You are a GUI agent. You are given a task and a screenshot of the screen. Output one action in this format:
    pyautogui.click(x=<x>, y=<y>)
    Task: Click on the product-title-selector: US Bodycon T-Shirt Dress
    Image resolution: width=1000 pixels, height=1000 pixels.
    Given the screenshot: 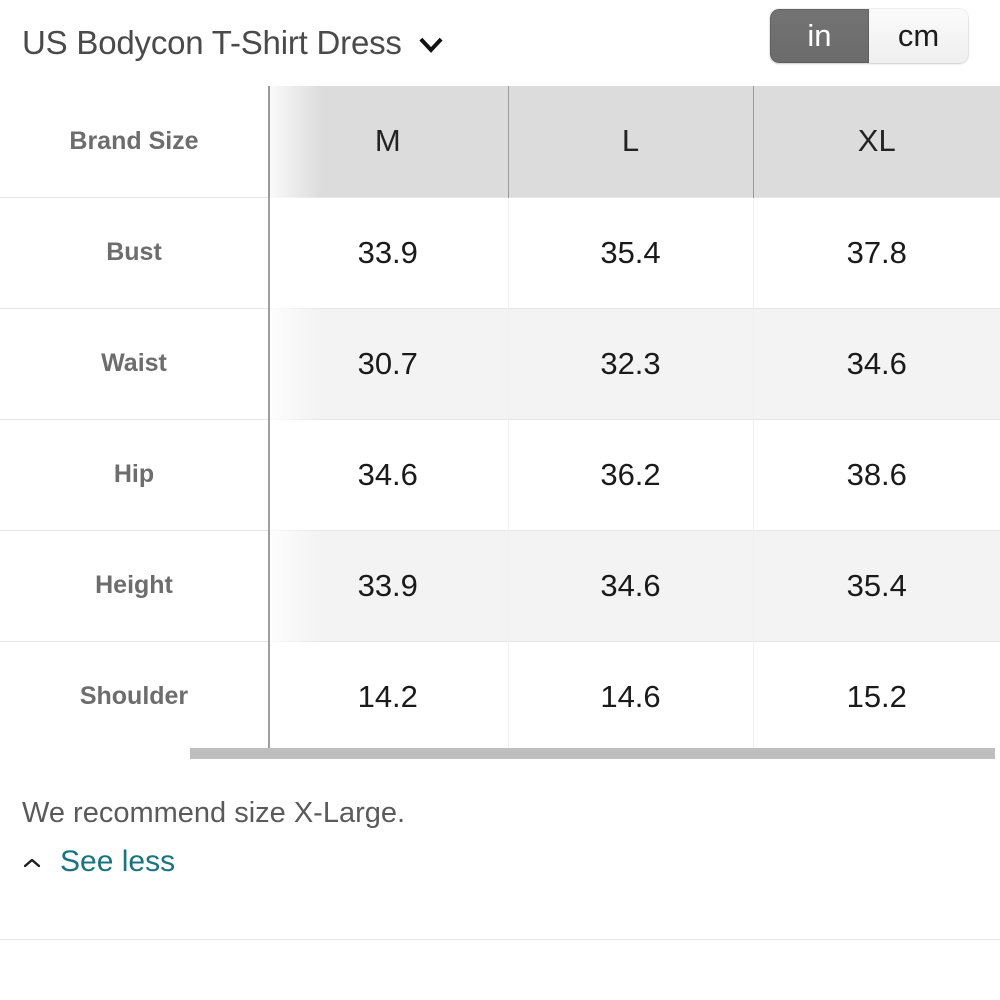 What is the action you would take?
    pyautogui.click(x=234, y=43)
    